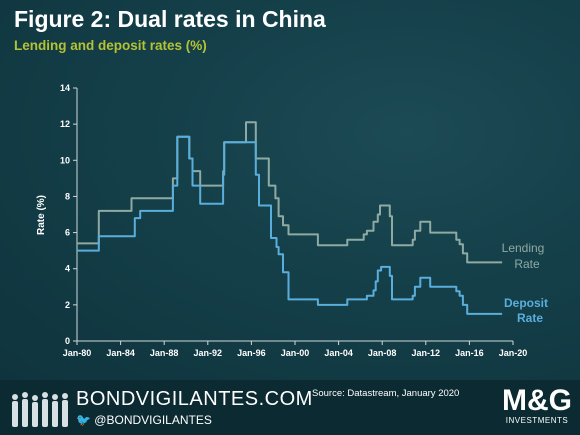  Describe the element at coordinates (251, 353) in the screenshot. I see `x-tick-label: Jan-96` at that location.